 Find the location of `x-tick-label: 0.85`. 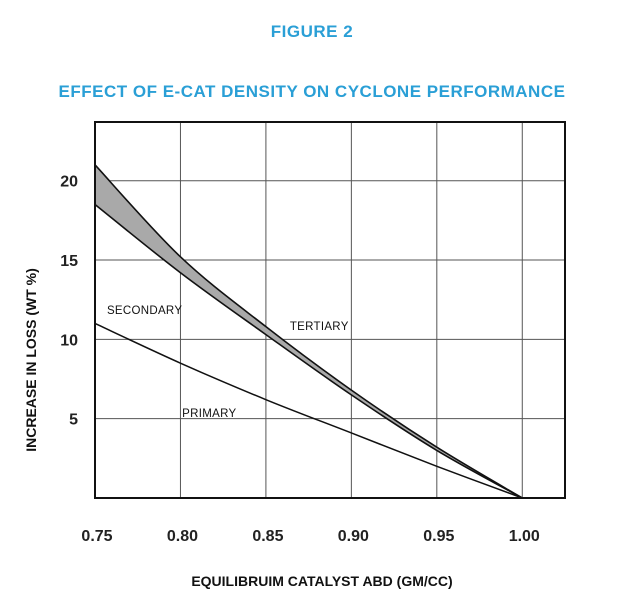

x-tick-label: 0.85 is located at coordinates (267, 536).